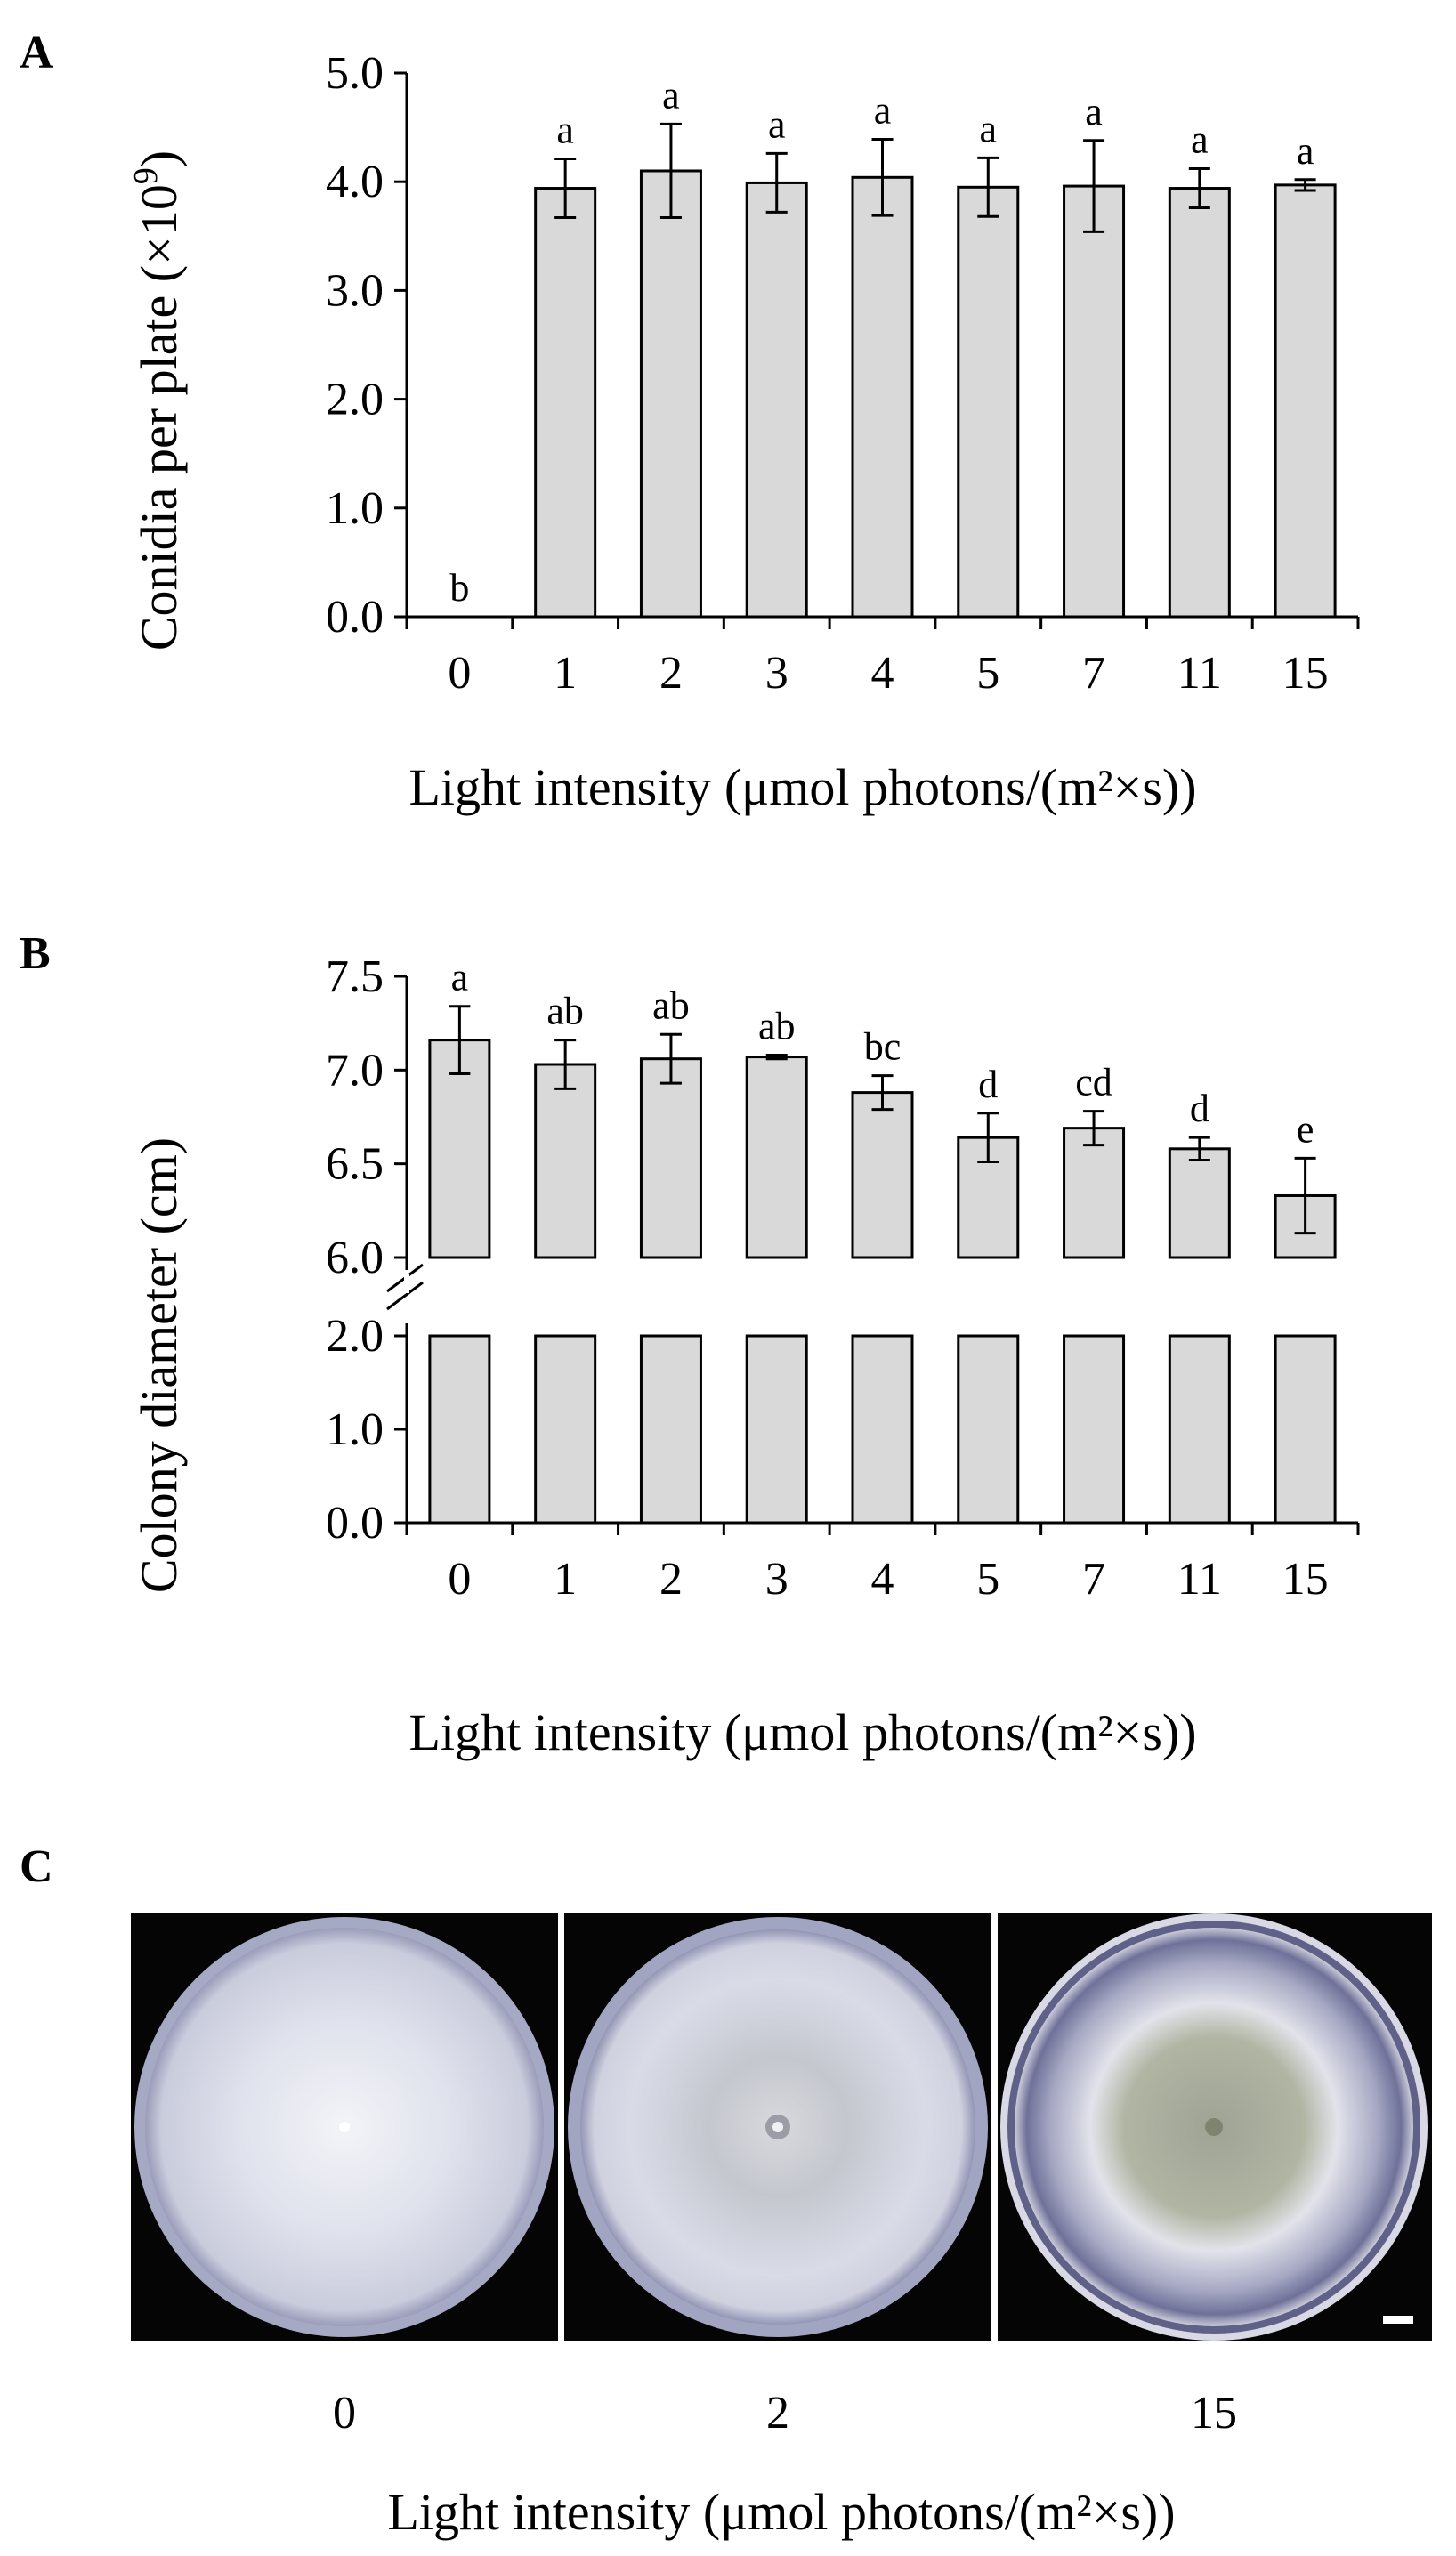 Image resolution: width=1456 pixels, height=2556 pixels. I want to click on y-tick-label: 4.0, so click(355, 182).